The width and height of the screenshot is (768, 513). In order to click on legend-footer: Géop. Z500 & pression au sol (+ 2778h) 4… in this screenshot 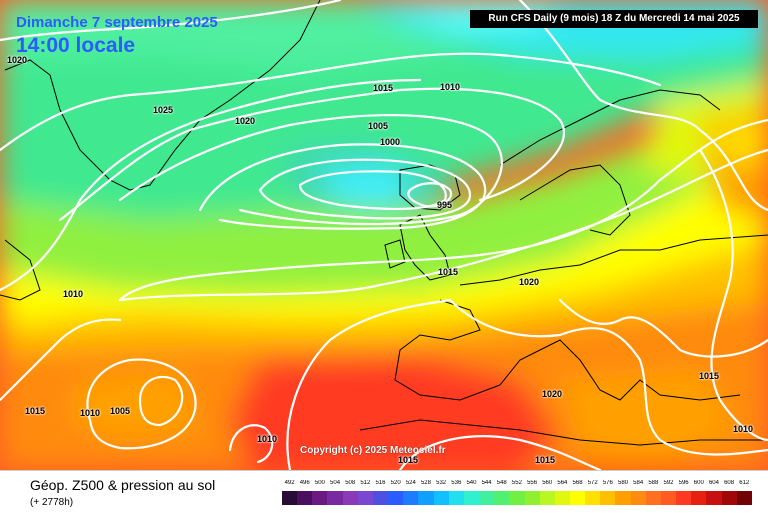, I will do `click(384, 491)`.